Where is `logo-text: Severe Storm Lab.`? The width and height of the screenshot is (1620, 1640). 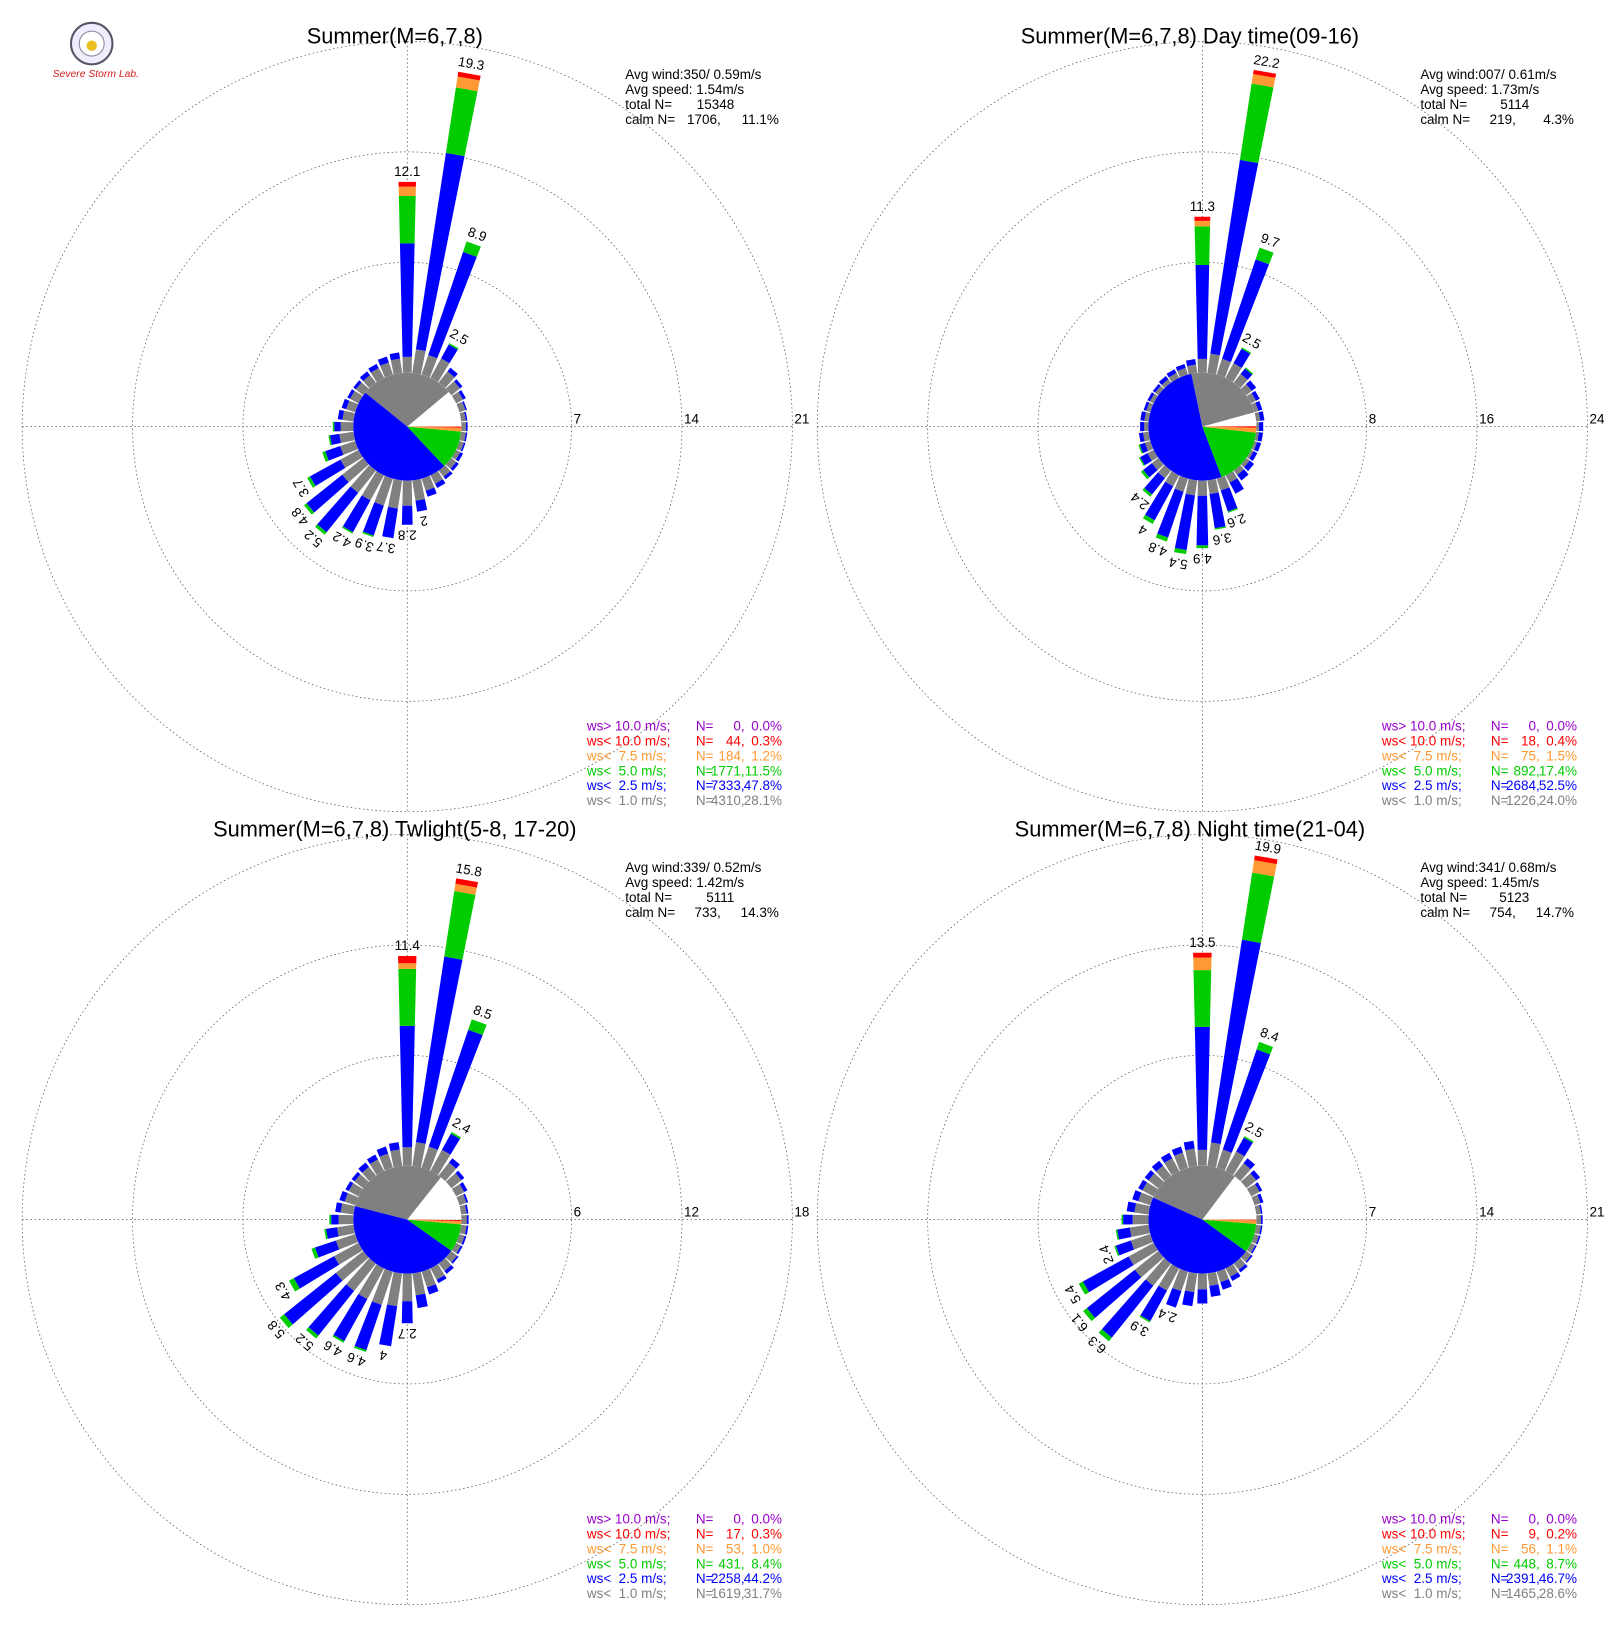
logo-text: Severe Storm Lab. is located at coordinates (96, 74).